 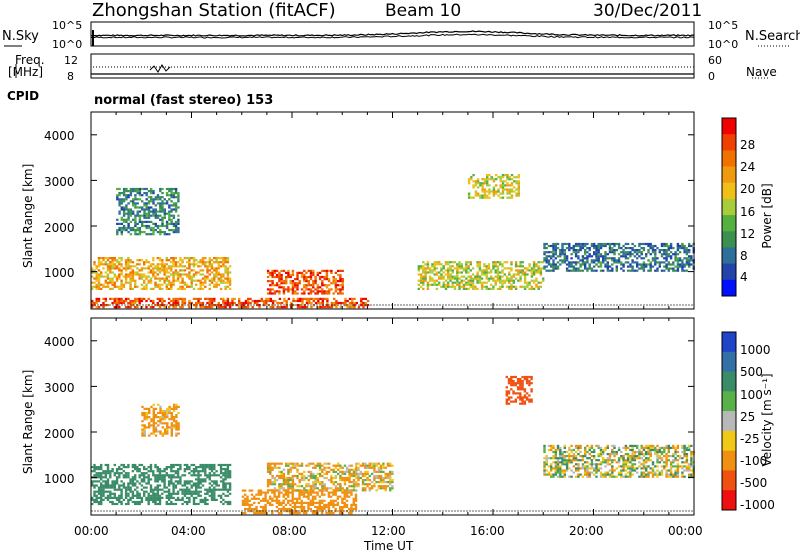 I want to click on velocity-ytick-3000: 3000, so click(x=59, y=388).